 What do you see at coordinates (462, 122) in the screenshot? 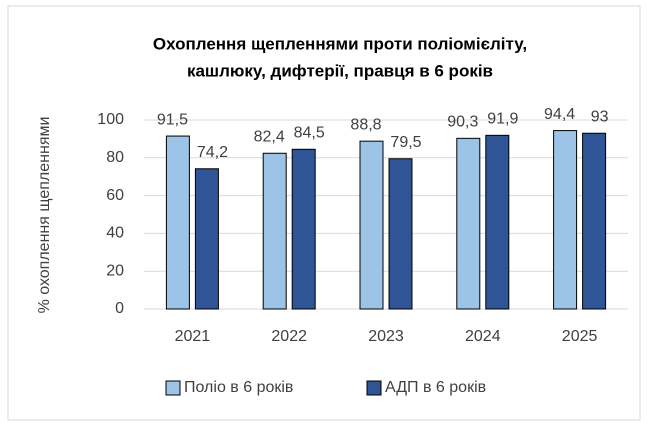
I see `value-label: 90,3` at bounding box center [462, 122].